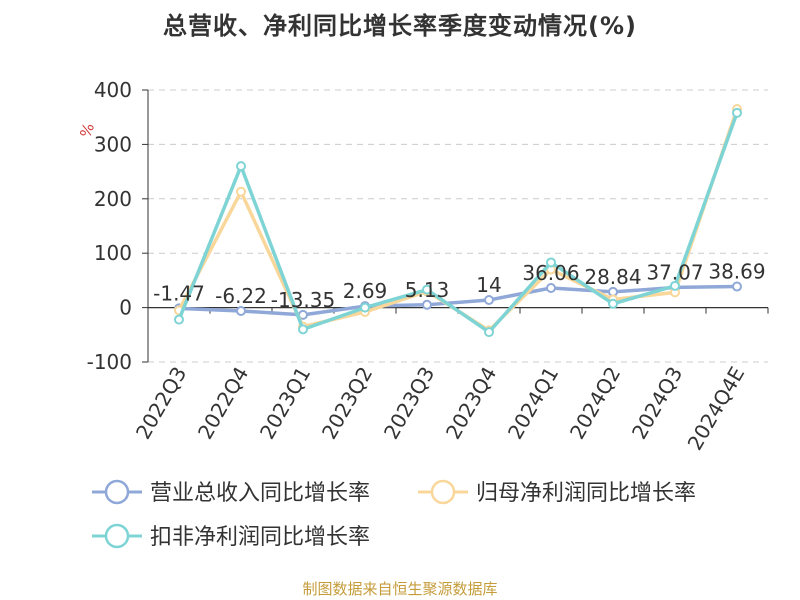 This screenshot has height=600, width=800. What do you see at coordinates (400, 26) in the screenshot?
I see `chart-title: 总营收、净利同比增长率季度变动情况(%)` at bounding box center [400, 26].